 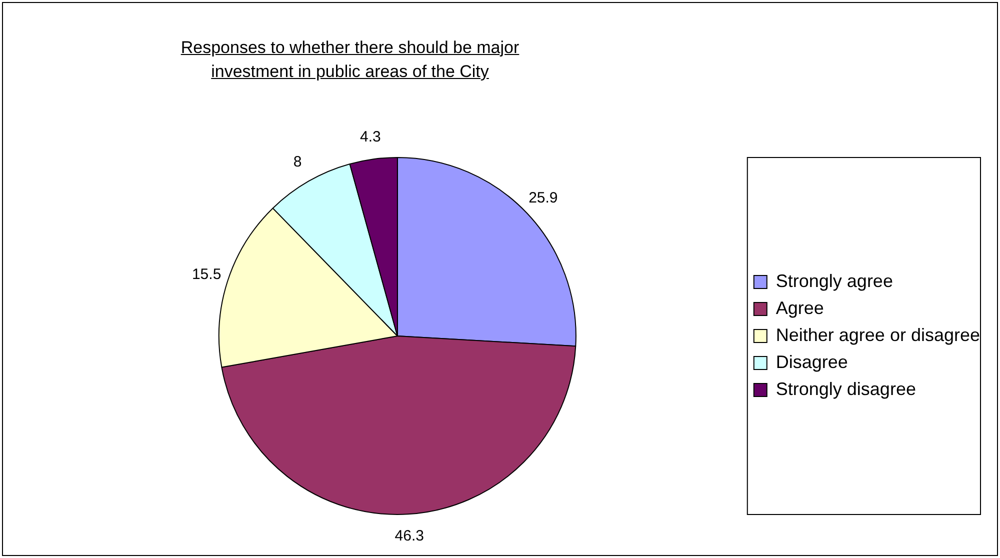 What do you see at coordinates (297, 161) in the screenshot?
I see `data-label: 8` at bounding box center [297, 161].